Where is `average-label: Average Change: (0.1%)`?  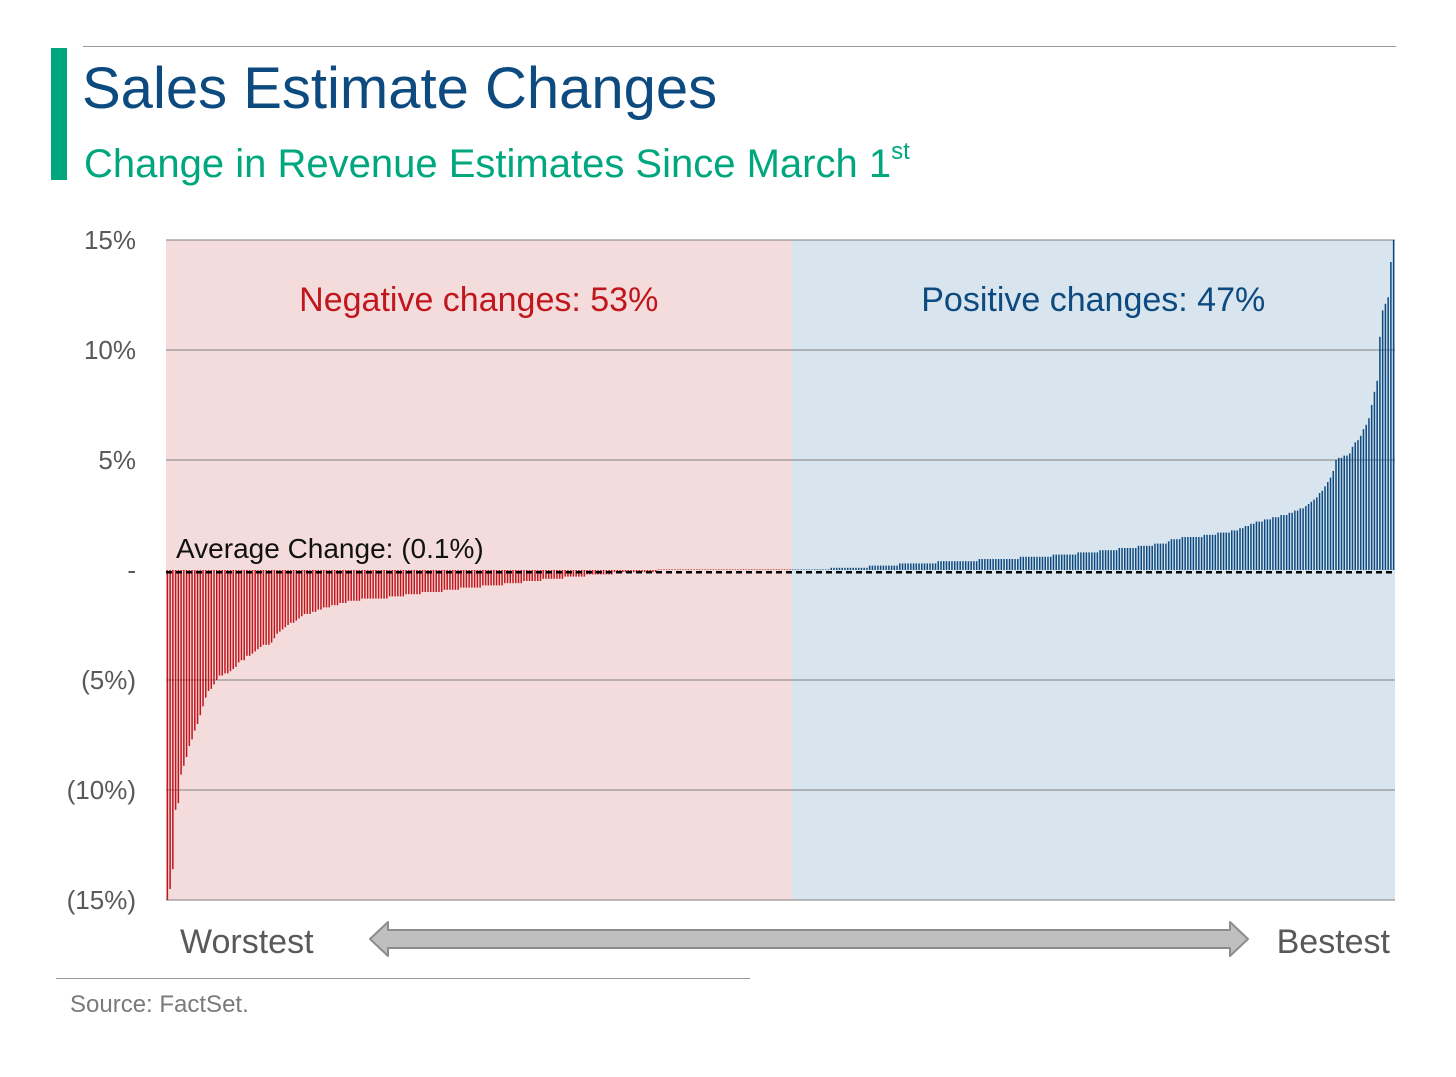 average-label: Average Change: (0.1%) is located at coordinates (330, 548).